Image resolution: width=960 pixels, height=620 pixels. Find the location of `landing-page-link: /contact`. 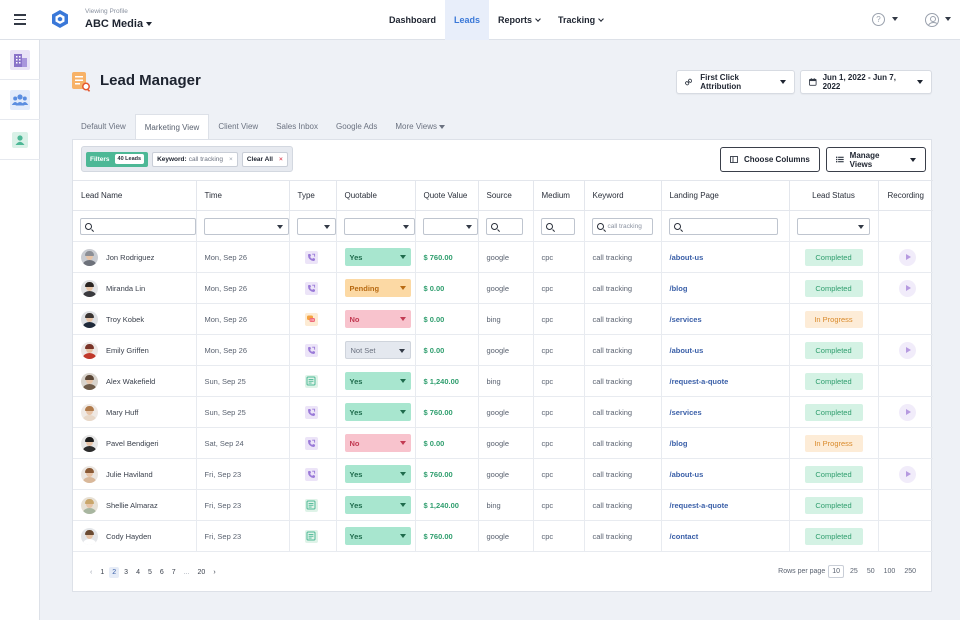

landing-page-link: /contact is located at coordinates (684, 536).